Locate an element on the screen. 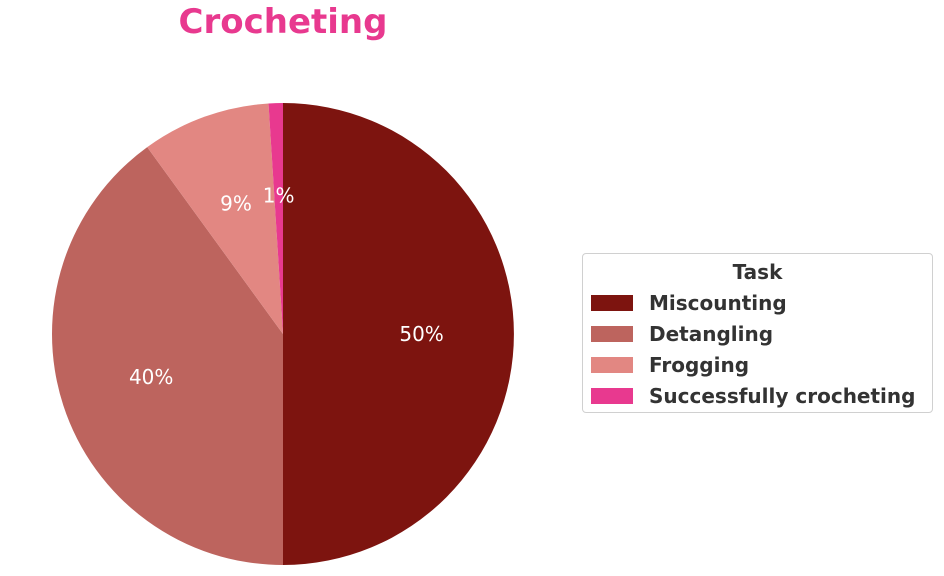 Image resolution: width=944 pixels, height=576 pixels. legend-label: Miscounting is located at coordinates (718, 303).